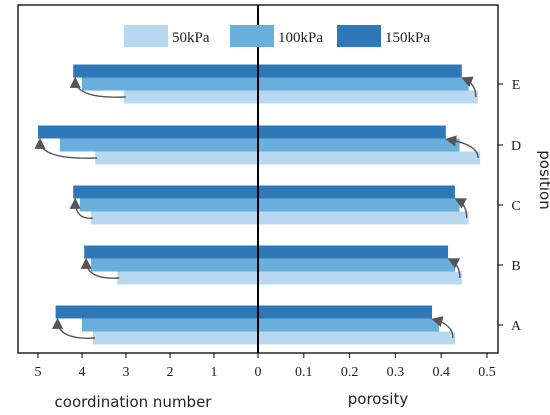  Describe the element at coordinates (360, 278) in the screenshot. I see `bar-porosity-B-50kPa` at that location.